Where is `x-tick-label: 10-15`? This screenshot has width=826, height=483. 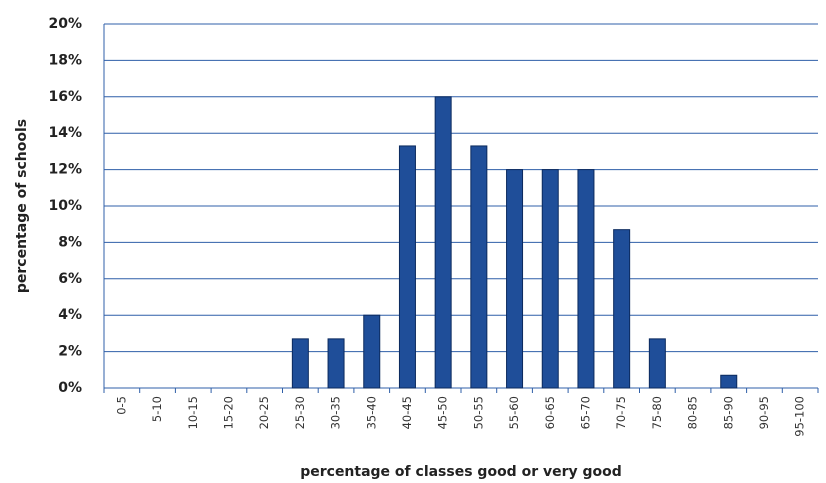 x-tick-label: 10-15 is located at coordinates (193, 412).